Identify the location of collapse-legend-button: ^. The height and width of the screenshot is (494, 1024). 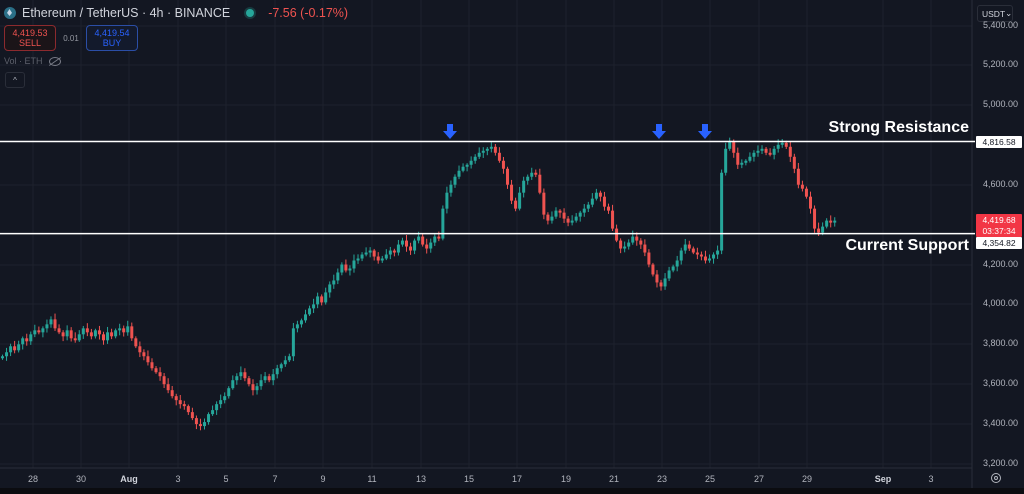
(15, 80).